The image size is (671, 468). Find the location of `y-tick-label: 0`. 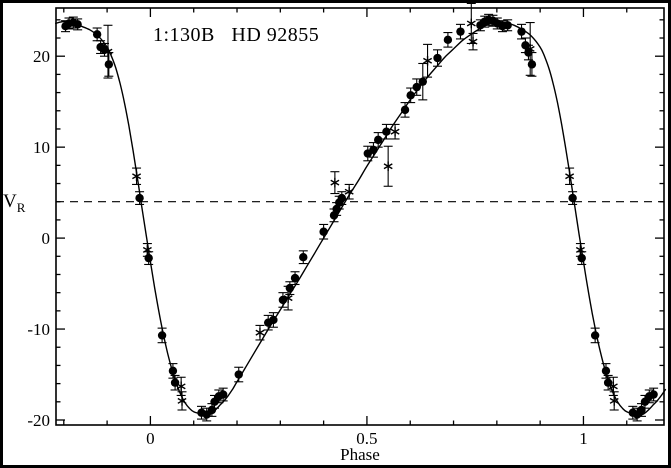

y-tick-label: 0 is located at coordinates (46, 238).